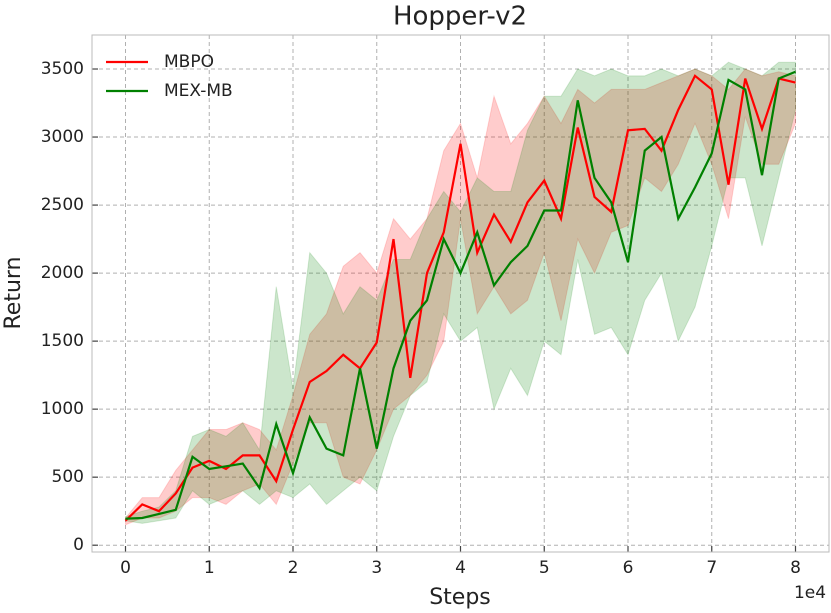 The image size is (831, 613). I want to click on y-tick-label: 3000, so click(62, 137).